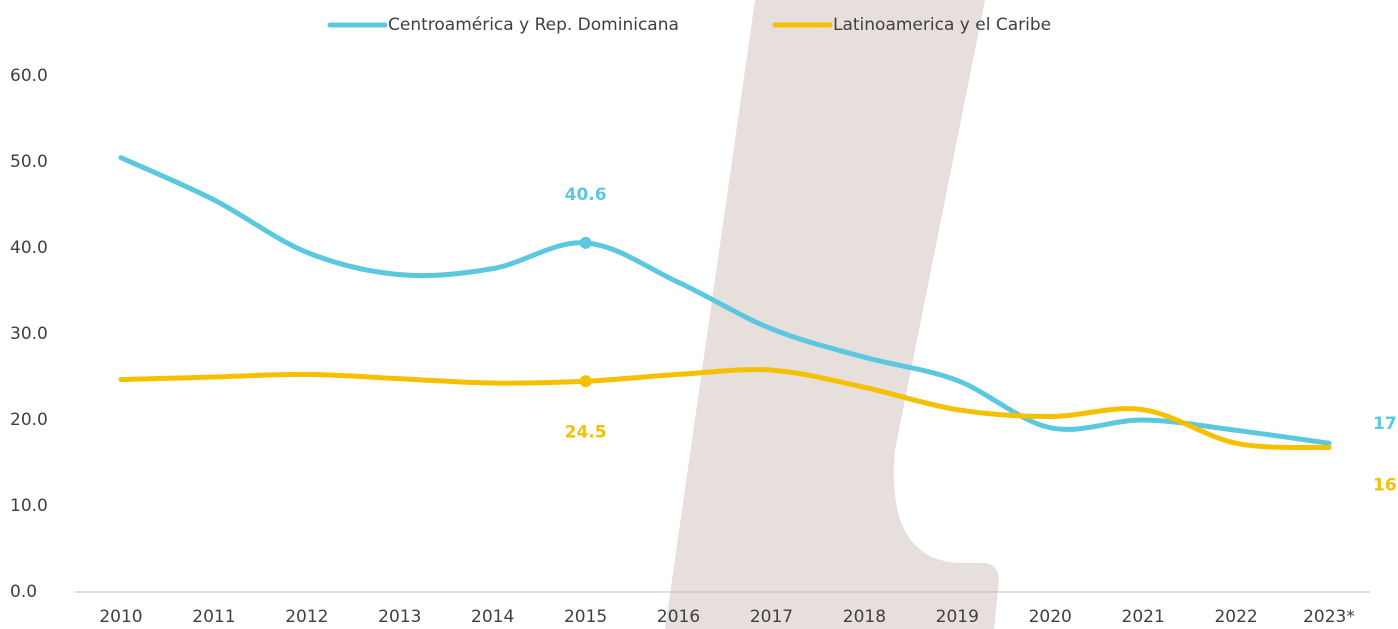  Describe the element at coordinates (533, 25) in the screenshot. I see `legend-label: Centroamérica y Rep. Dominicana` at that location.